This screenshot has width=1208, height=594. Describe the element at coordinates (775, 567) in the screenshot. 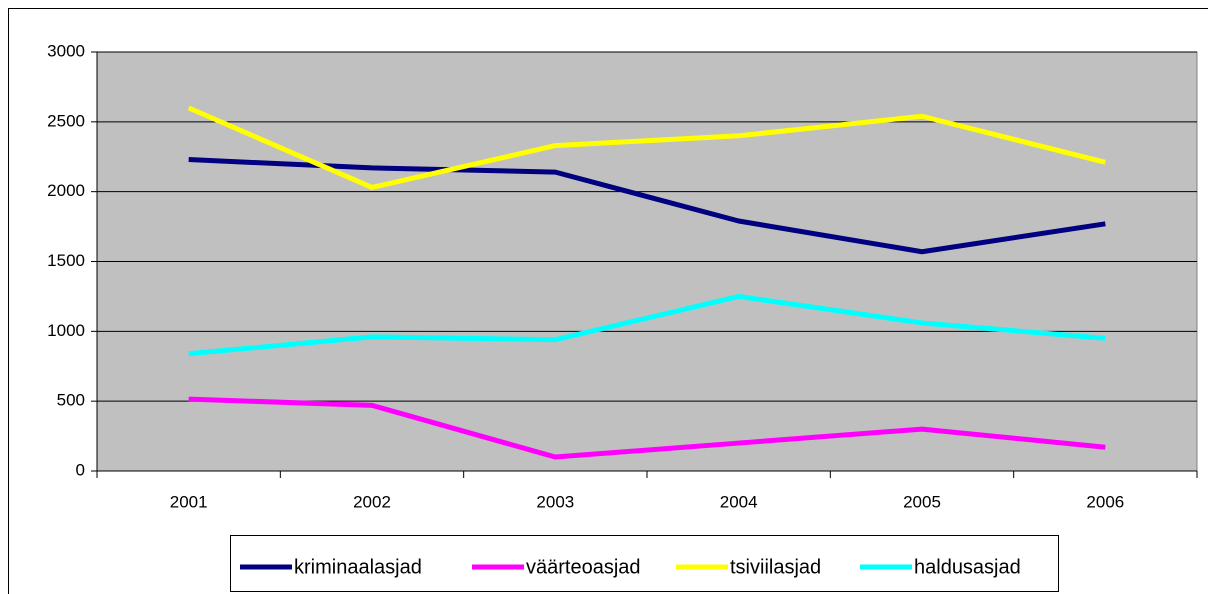

I see `legend-label: tsiviilasjad` at that location.